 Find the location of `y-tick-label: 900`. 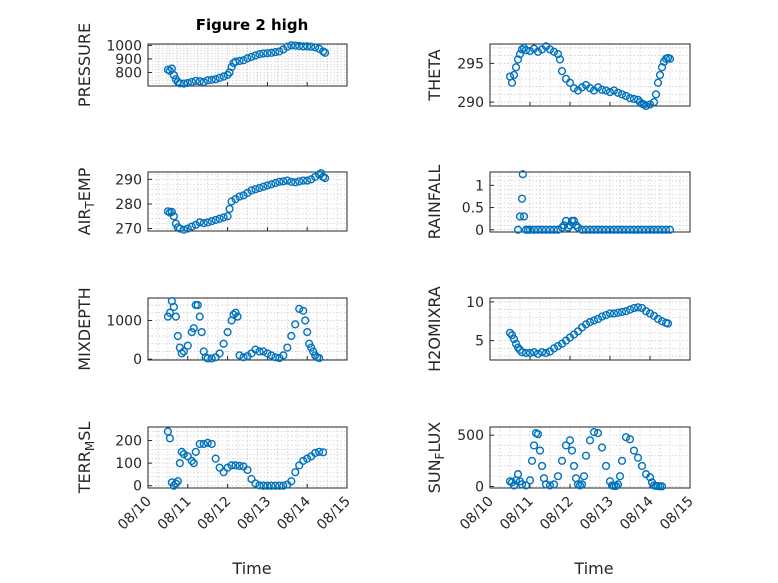

y-tick-label: 900 is located at coordinates (128, 60).